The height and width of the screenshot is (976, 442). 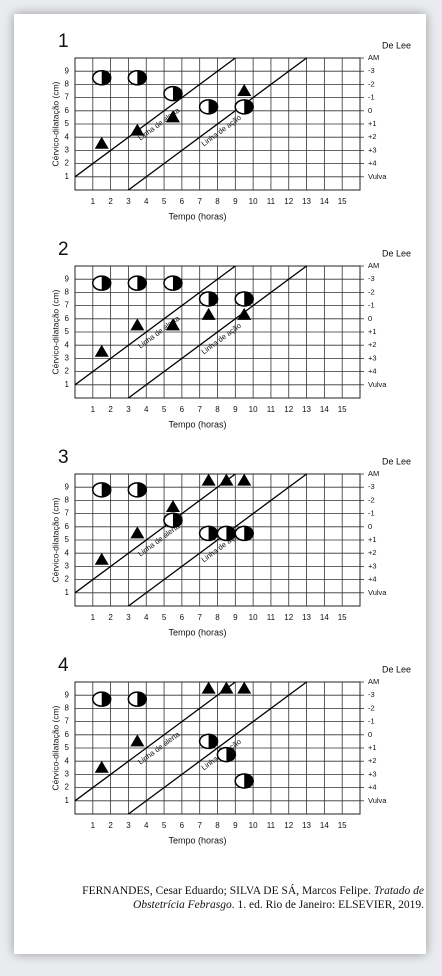 What do you see at coordinates (67, 694) in the screenshot?
I see `y-tick-label: 9` at bounding box center [67, 694].